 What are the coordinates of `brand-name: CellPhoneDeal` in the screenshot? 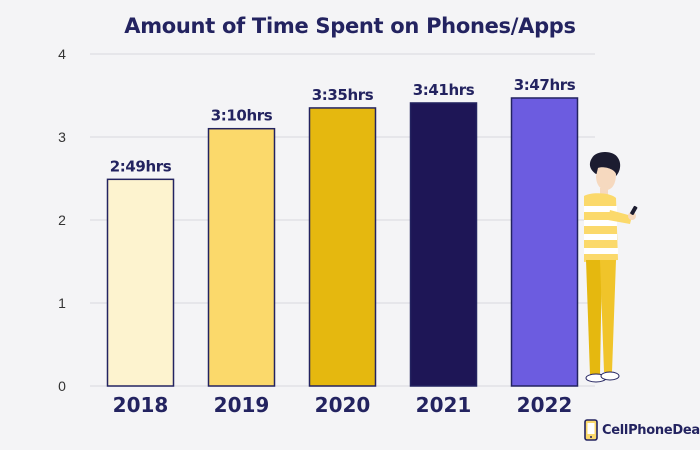 It's located at (651, 430).